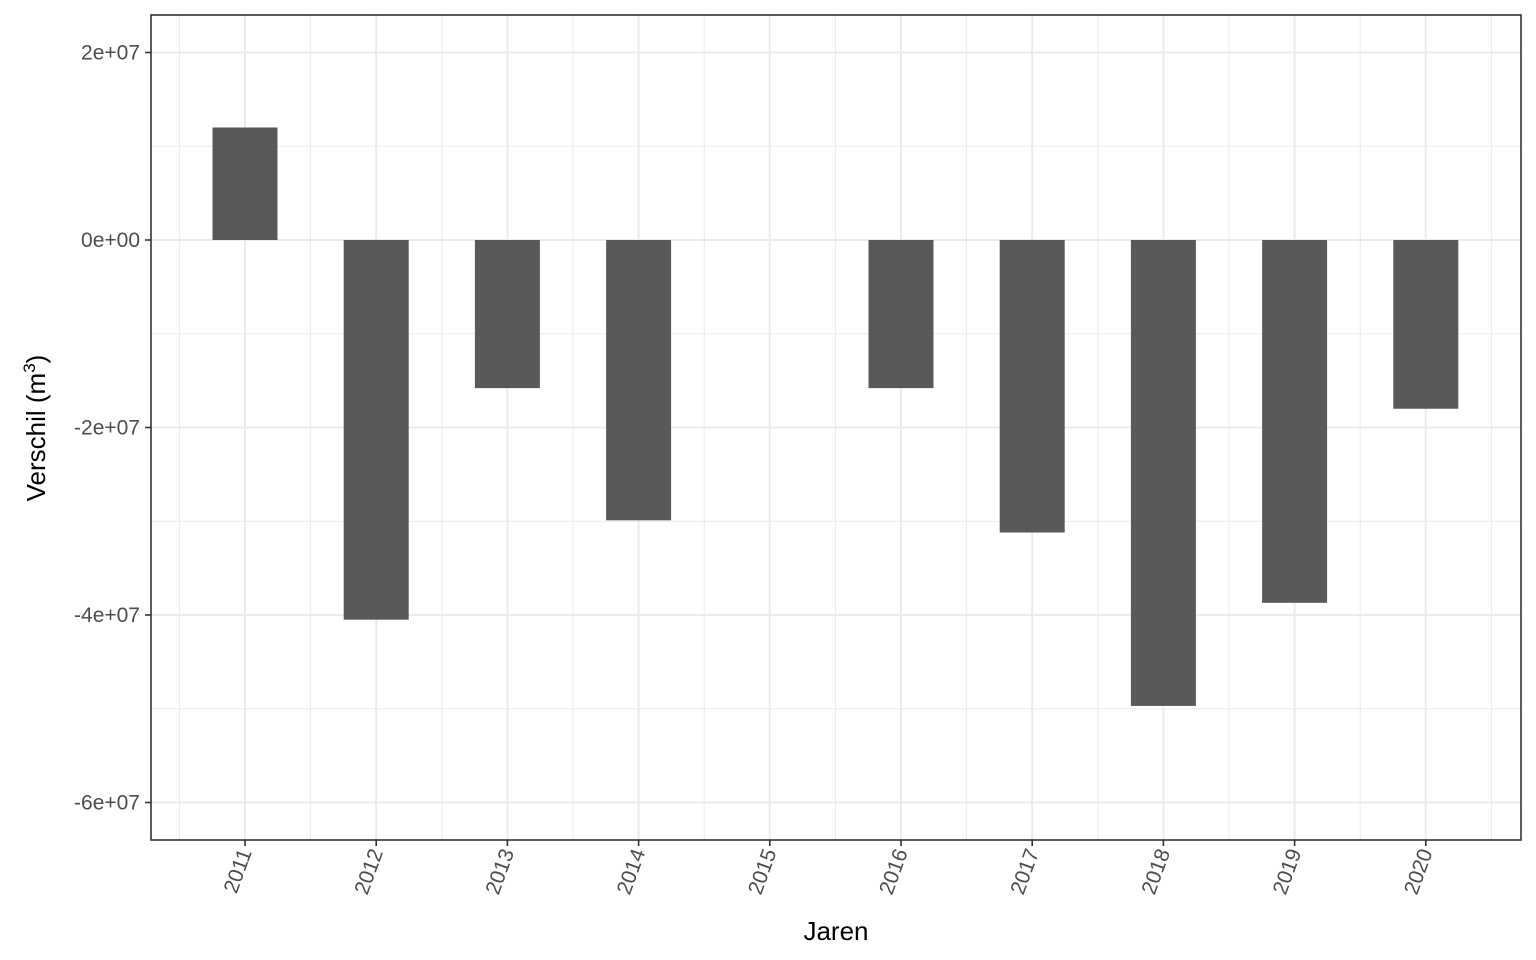 The image size is (1536, 960). What do you see at coordinates (107, 428) in the screenshot?
I see `y-tick-label: -2e+07` at bounding box center [107, 428].